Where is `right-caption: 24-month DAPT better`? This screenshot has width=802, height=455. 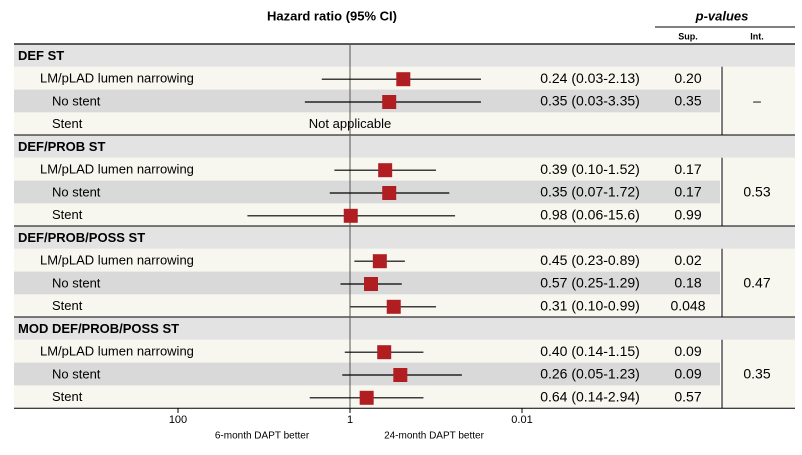
right-caption: 24-month DAPT better is located at coordinates (434, 436).